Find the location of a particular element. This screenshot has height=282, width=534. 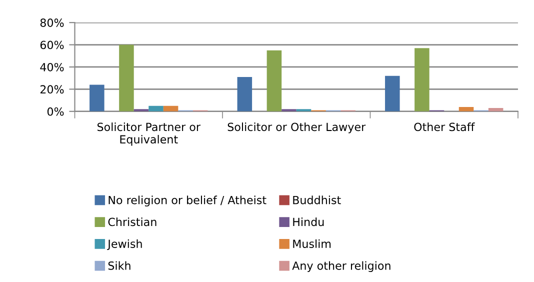

legend-label: Muslim is located at coordinates (312, 243).